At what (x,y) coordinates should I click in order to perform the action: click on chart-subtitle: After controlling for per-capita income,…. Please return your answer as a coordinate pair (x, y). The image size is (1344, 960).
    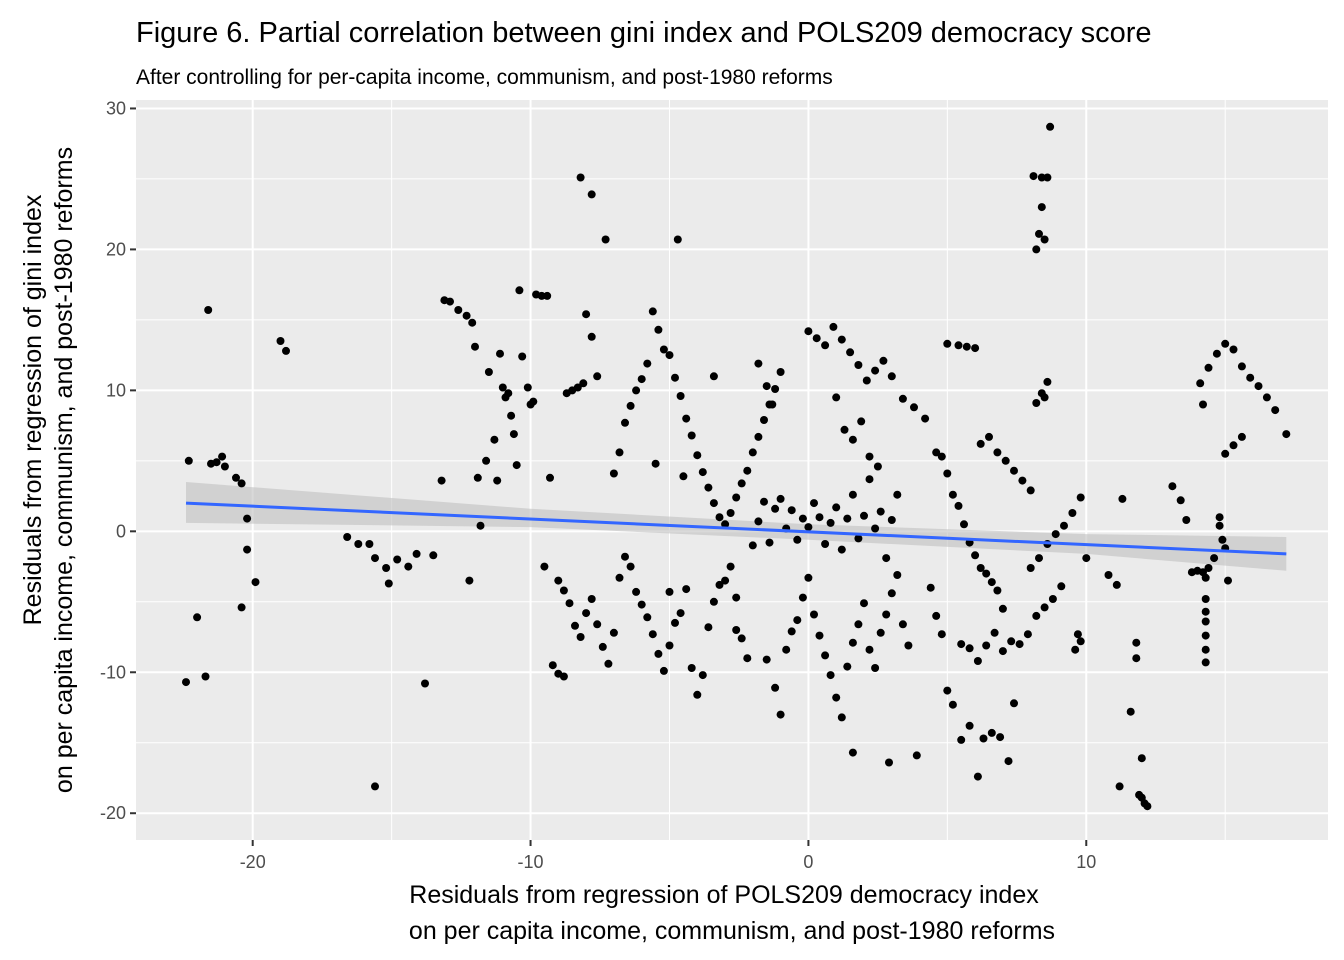
    Looking at the image, I should click on (484, 77).